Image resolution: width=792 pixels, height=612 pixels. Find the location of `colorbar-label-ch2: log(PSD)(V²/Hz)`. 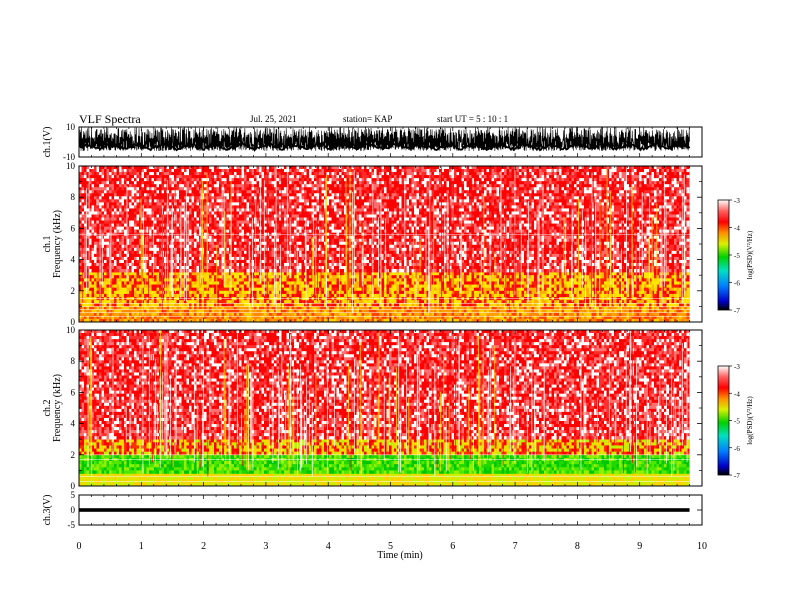

colorbar-label-ch2: log(PSD)(V²/Hz) is located at coordinates (750, 420).